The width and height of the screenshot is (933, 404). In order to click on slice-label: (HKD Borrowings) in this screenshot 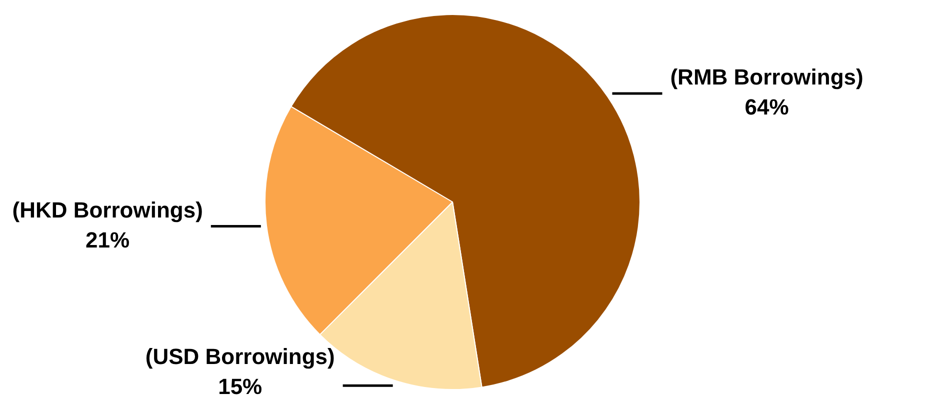, I will do `click(107, 209)`.